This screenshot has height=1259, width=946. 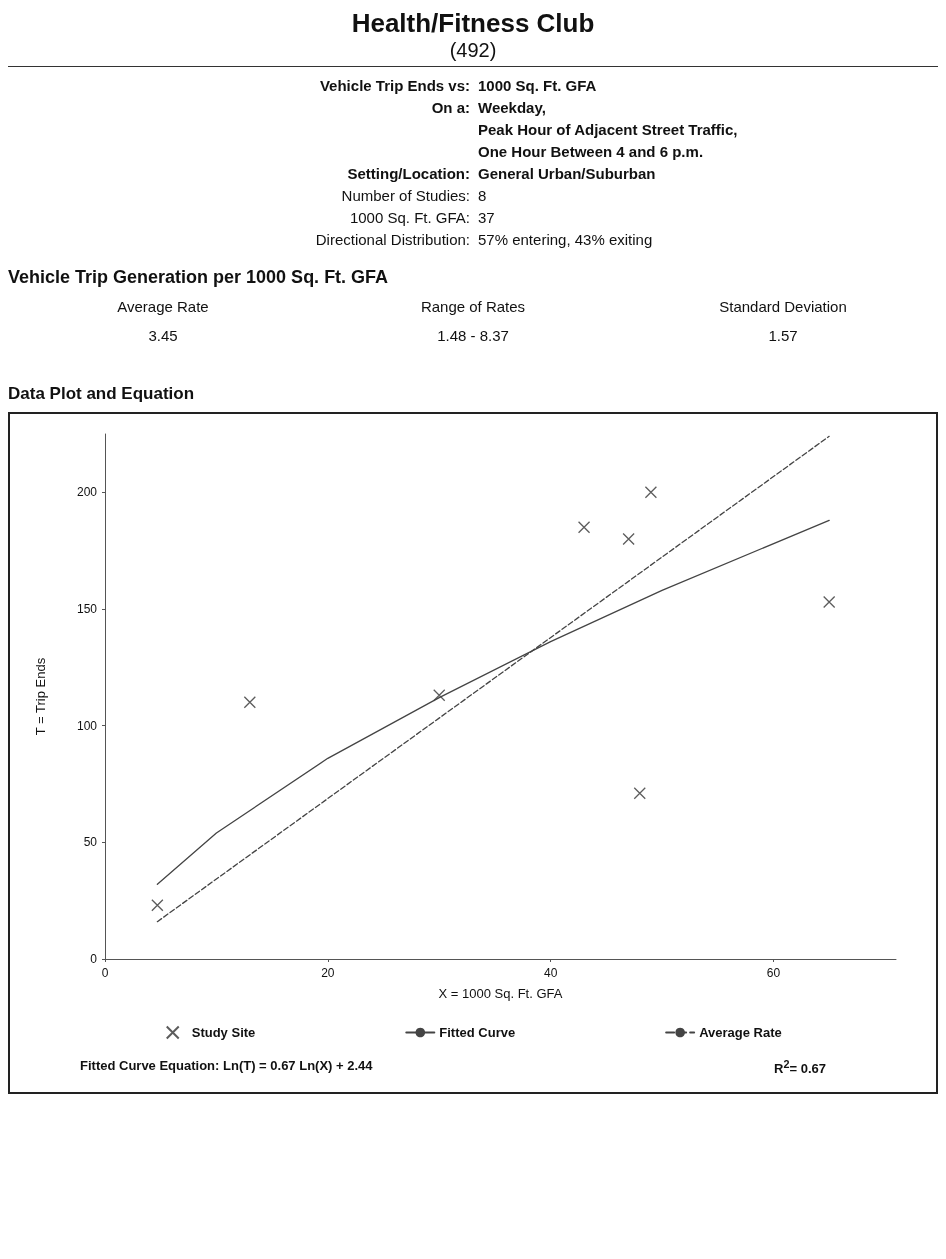 I want to click on text: Setting/Location:, so click(x=408, y=174).